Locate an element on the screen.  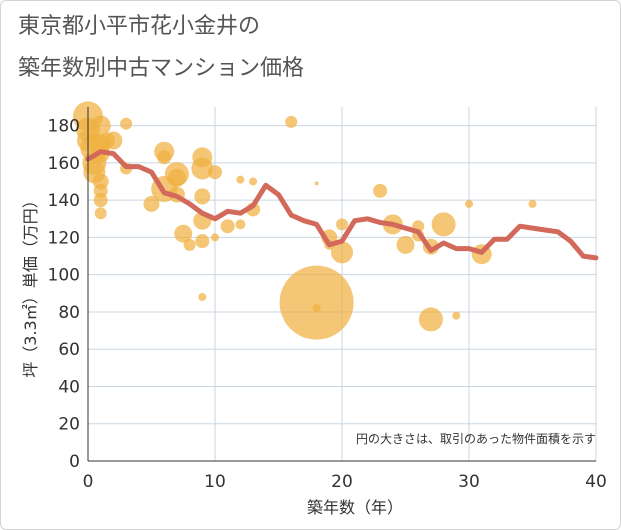
y-tick-label: 120 is located at coordinates (64, 238).